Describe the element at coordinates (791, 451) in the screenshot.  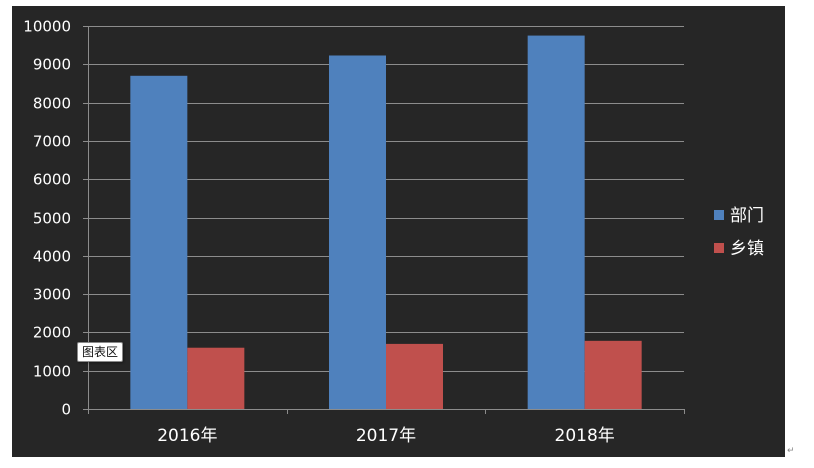
I see `paragraph-mark-icon: ↵` at that location.